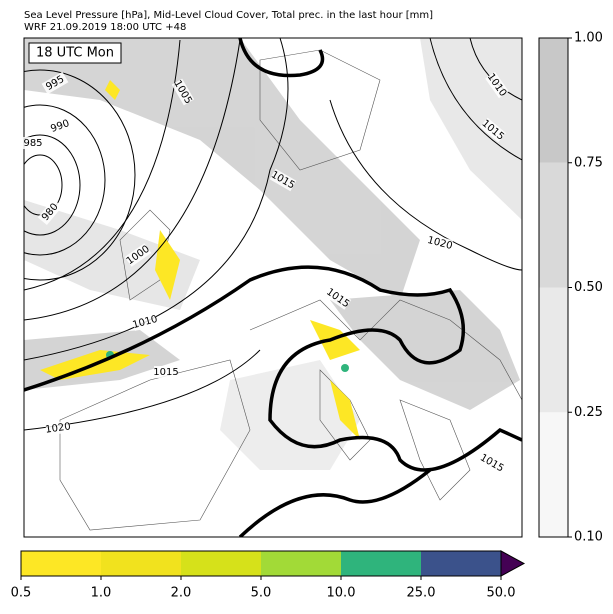 The image size is (613, 614). What do you see at coordinates (181, 593) in the screenshot?
I see `tick-label: 2.0` at bounding box center [181, 593].